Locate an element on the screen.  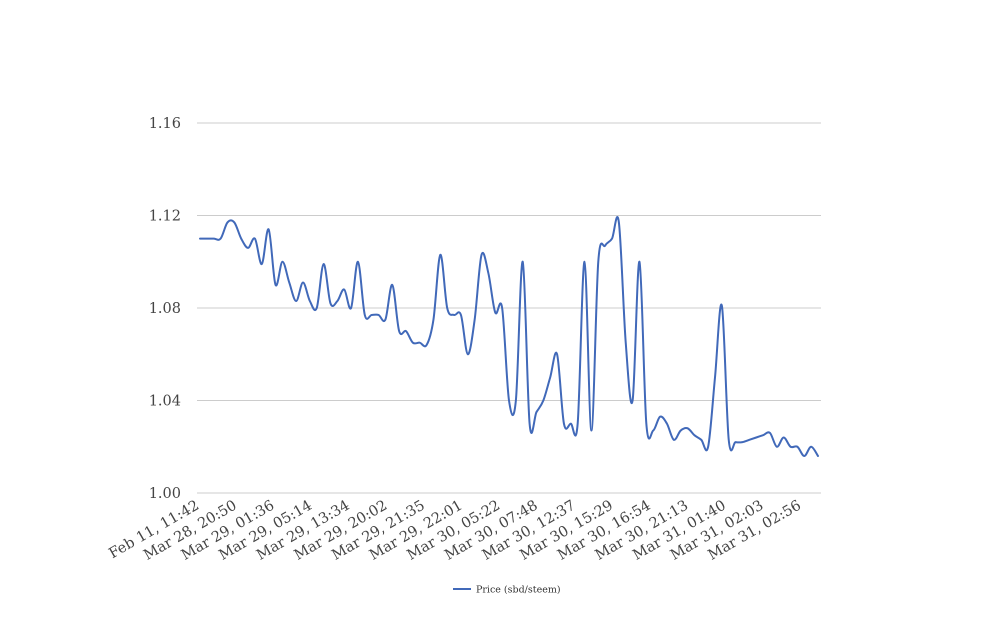
y-tick-label: 1.16 is located at coordinates (165, 124).